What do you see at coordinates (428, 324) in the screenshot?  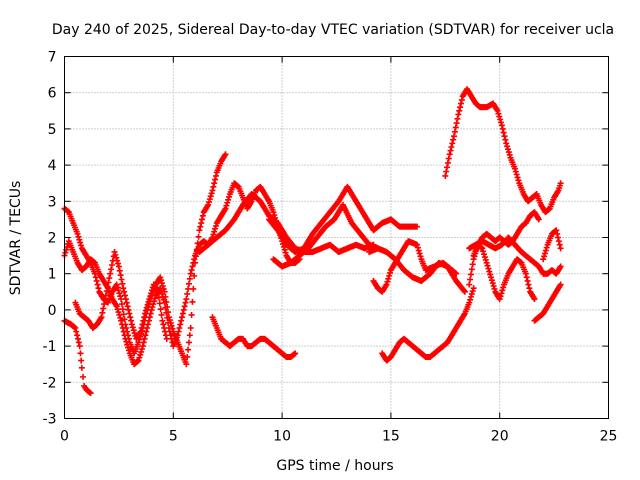 I see `series-k` at bounding box center [428, 324].